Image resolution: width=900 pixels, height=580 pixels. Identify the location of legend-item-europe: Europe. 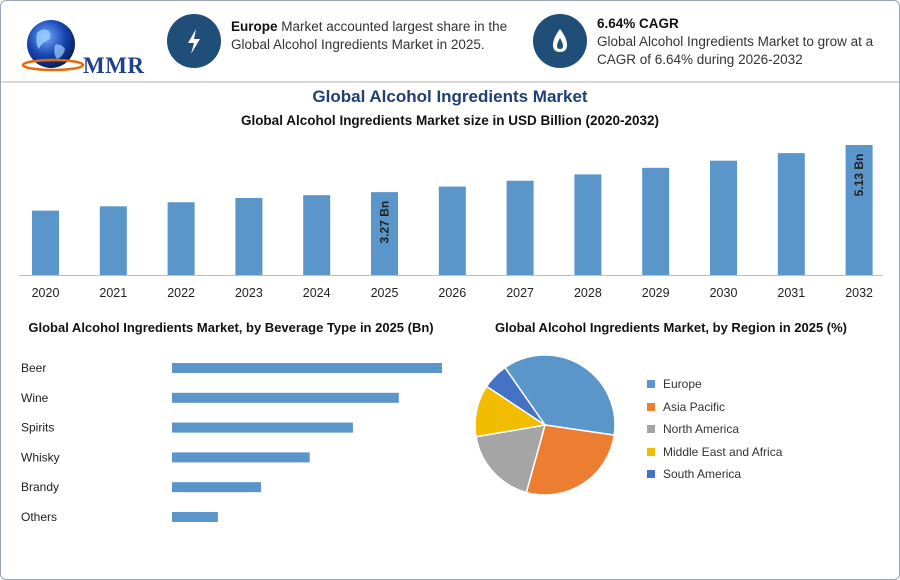
(714, 384).